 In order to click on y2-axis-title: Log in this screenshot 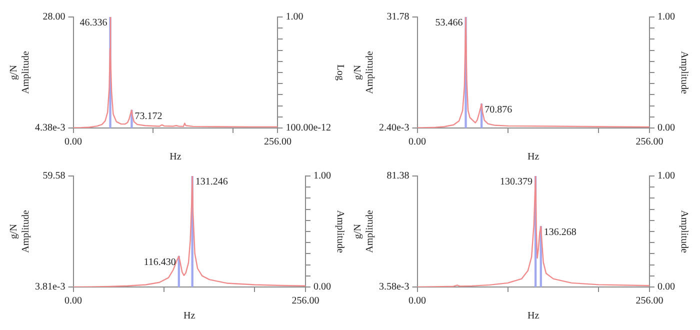, I will do `click(340, 72)`.